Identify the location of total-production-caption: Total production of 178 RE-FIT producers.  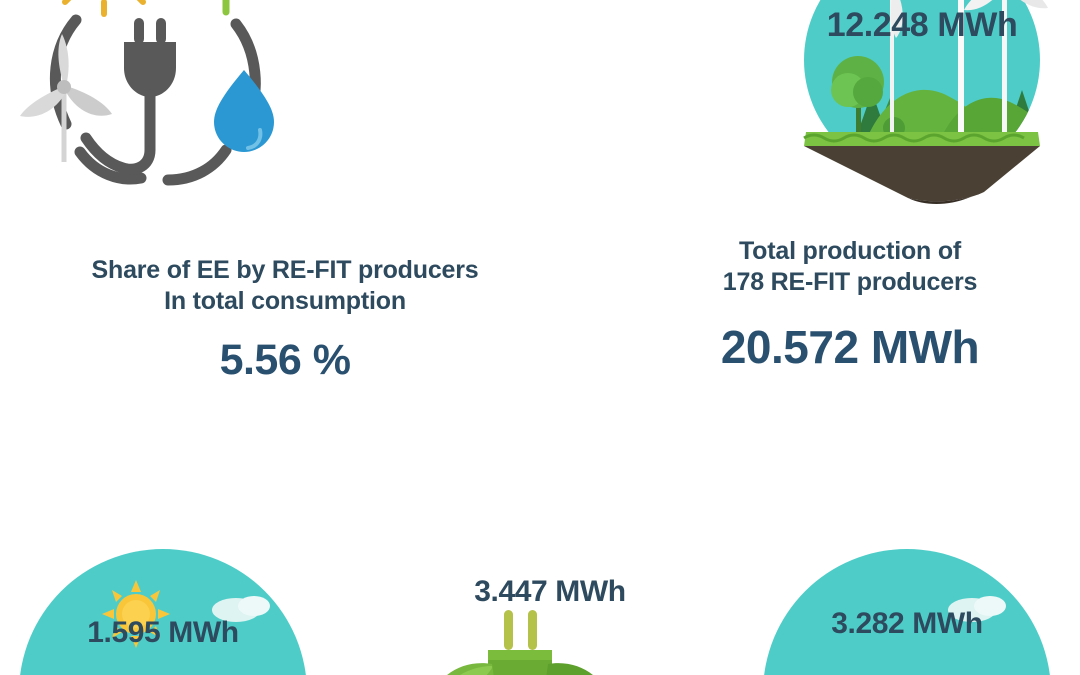
(850, 266).